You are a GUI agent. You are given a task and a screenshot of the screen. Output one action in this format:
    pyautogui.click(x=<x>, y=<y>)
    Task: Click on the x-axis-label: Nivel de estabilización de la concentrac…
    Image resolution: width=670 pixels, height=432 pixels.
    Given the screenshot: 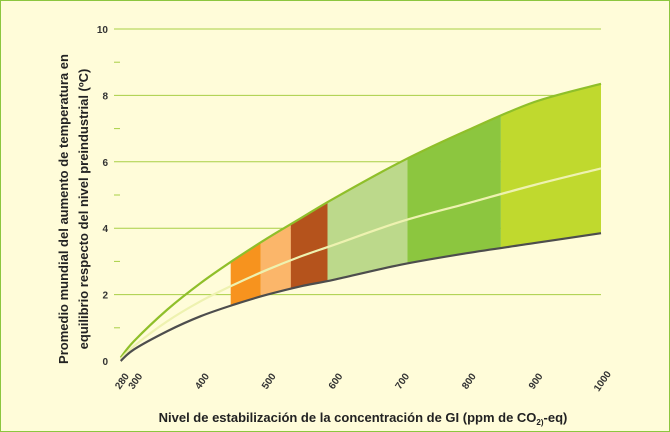 What is the action you would take?
    pyautogui.click(x=363, y=418)
    